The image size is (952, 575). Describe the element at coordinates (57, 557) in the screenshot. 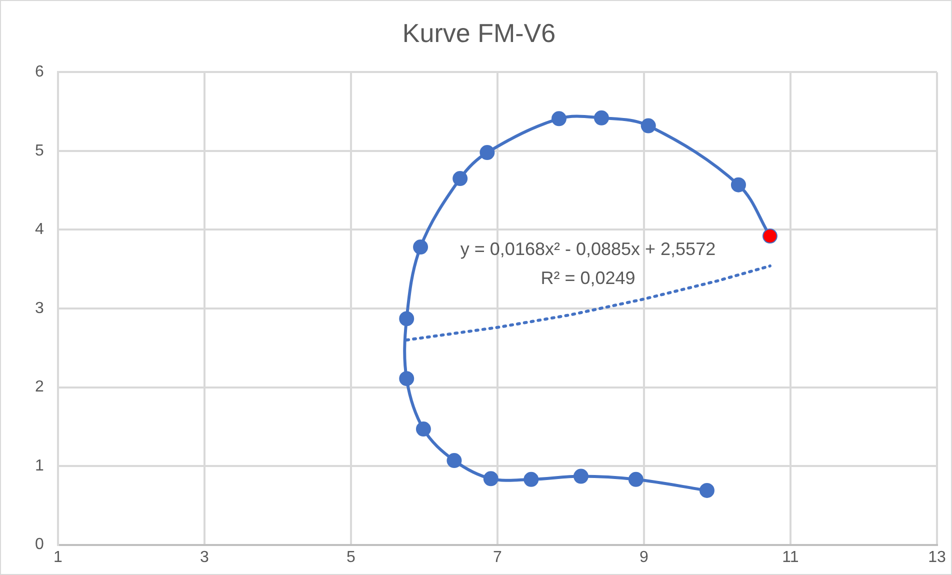

I see `x-tick-label: 1` at that location.